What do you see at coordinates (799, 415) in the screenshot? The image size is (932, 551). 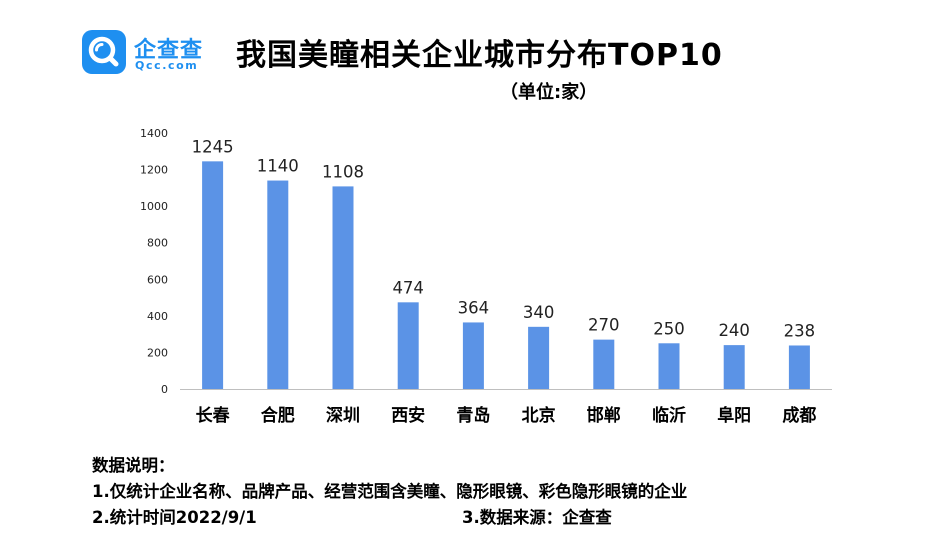 I see `x-tick-label: 成都` at bounding box center [799, 415].